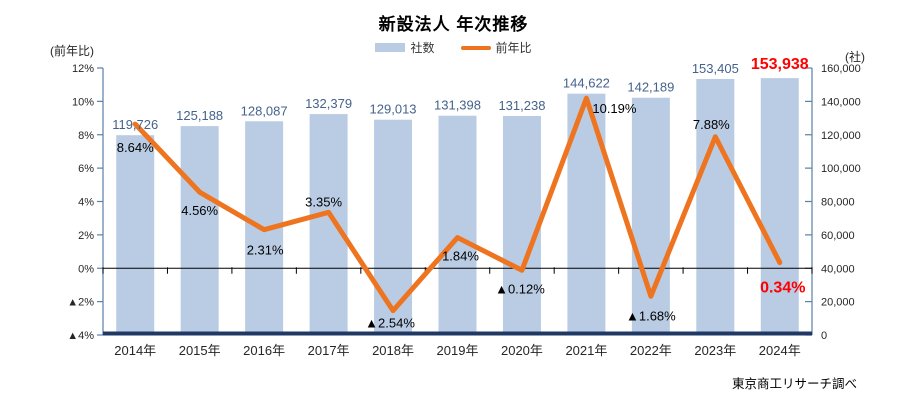 This screenshot has width=907, height=407. What do you see at coordinates (841, 136) in the screenshot?
I see `right-axis-tick-label: 120,000` at bounding box center [841, 136].